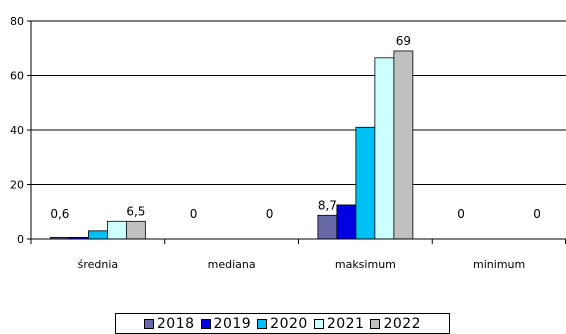 Image resolution: width=566 pixels, height=334 pixels. I want to click on legend-item: 2020, so click(282, 324).